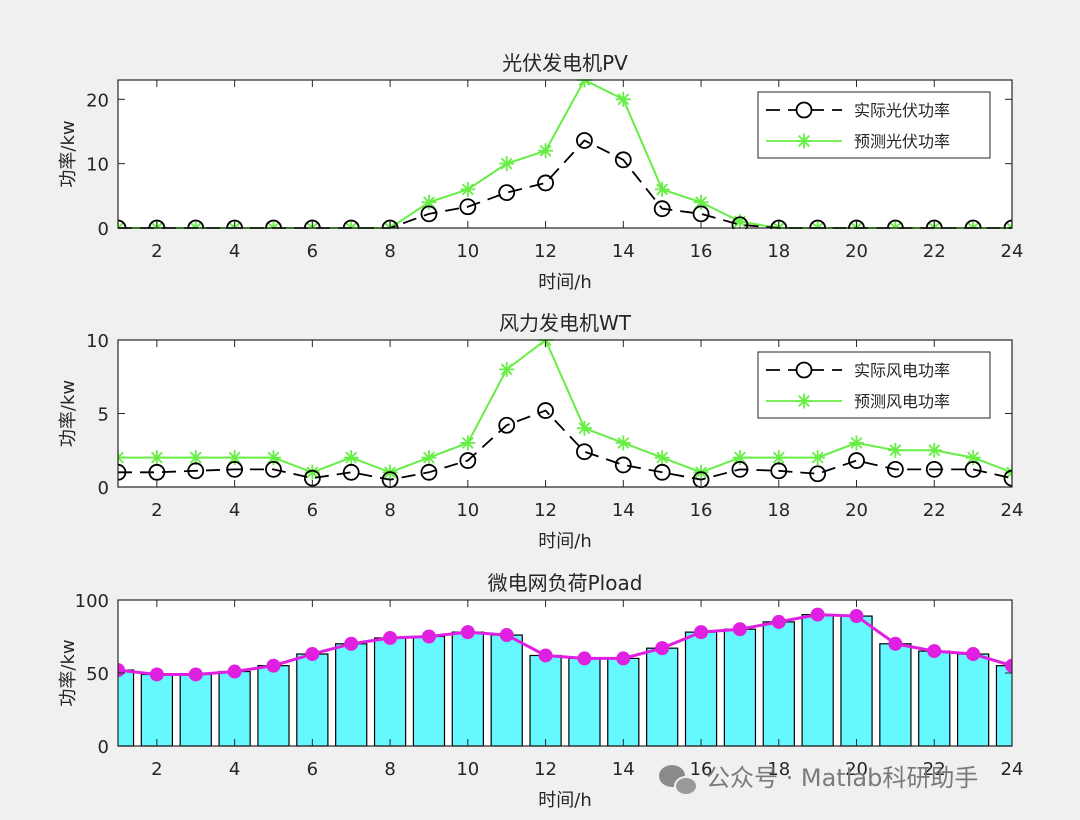 This screenshot has width=1080, height=820. I want to click on legend-entry-label: 实际风电功率, so click(902, 370).